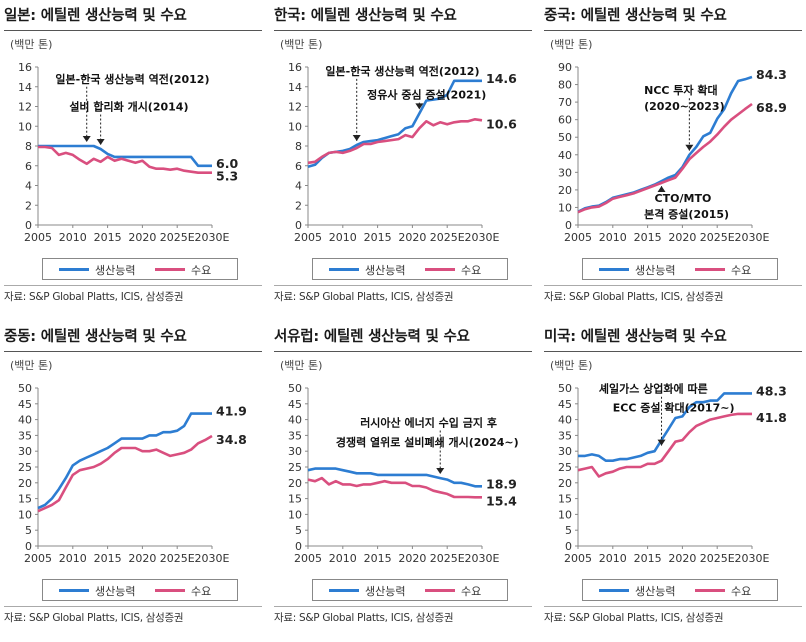 Image resolution: width=806 pixels, height=642 pixels. Describe the element at coordinates (28, 166) in the screenshot. I see `y-tick-label: 6` at that location.